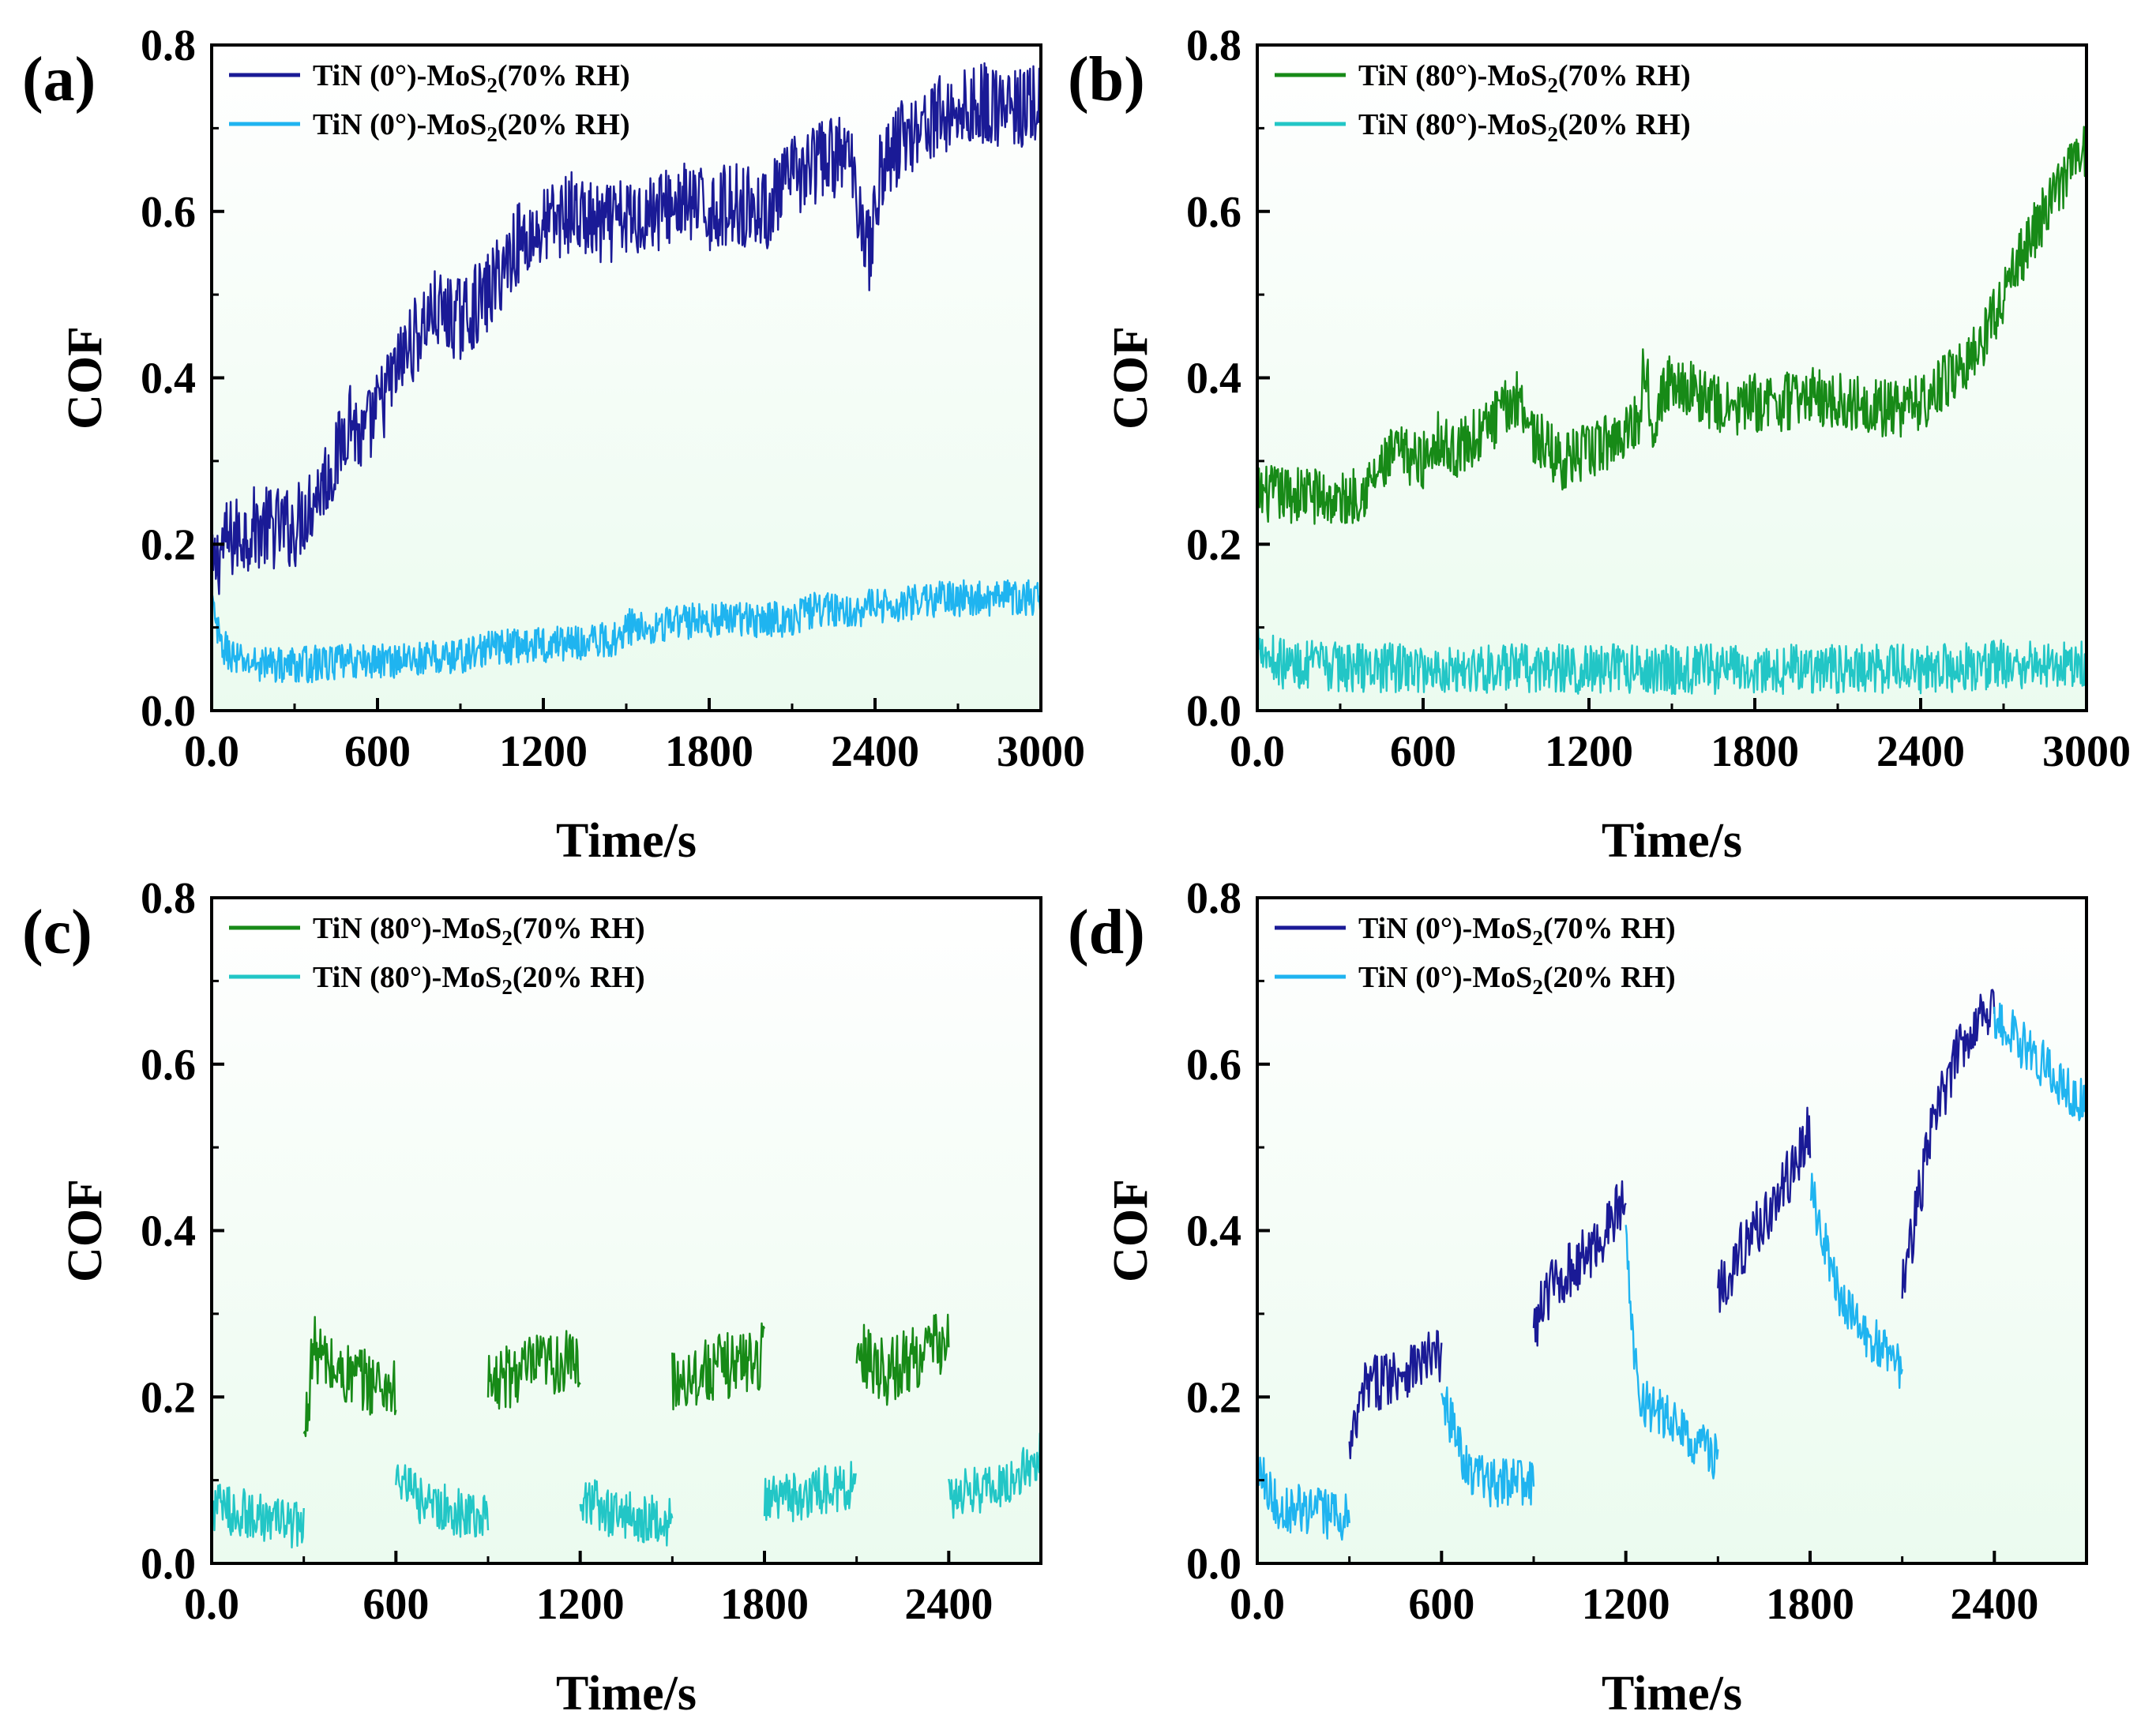  I want to click on panel-label: (a), so click(59, 79).